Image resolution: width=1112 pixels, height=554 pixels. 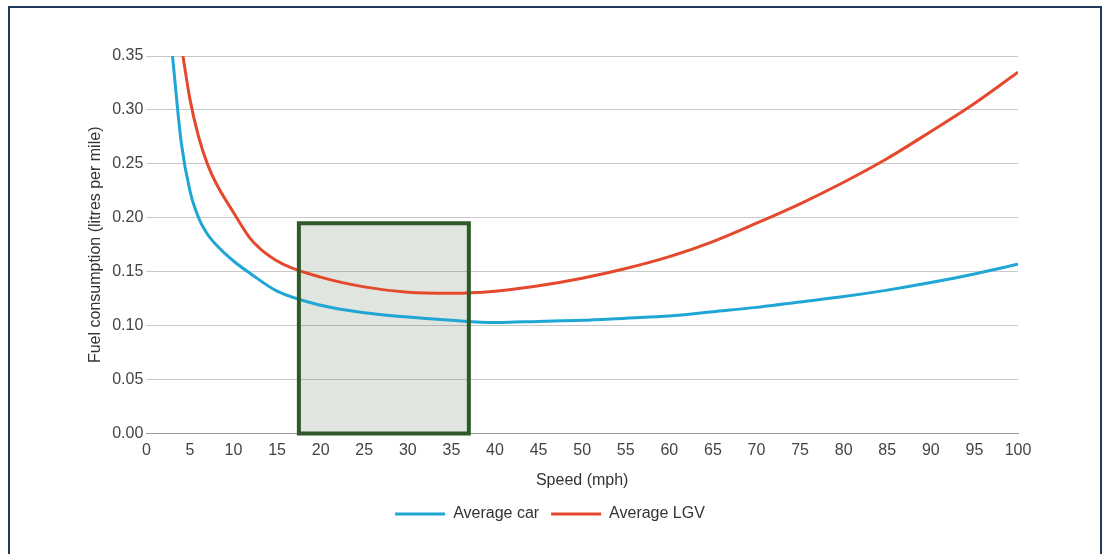 I want to click on x-tick-label: 55, so click(x=625, y=449).